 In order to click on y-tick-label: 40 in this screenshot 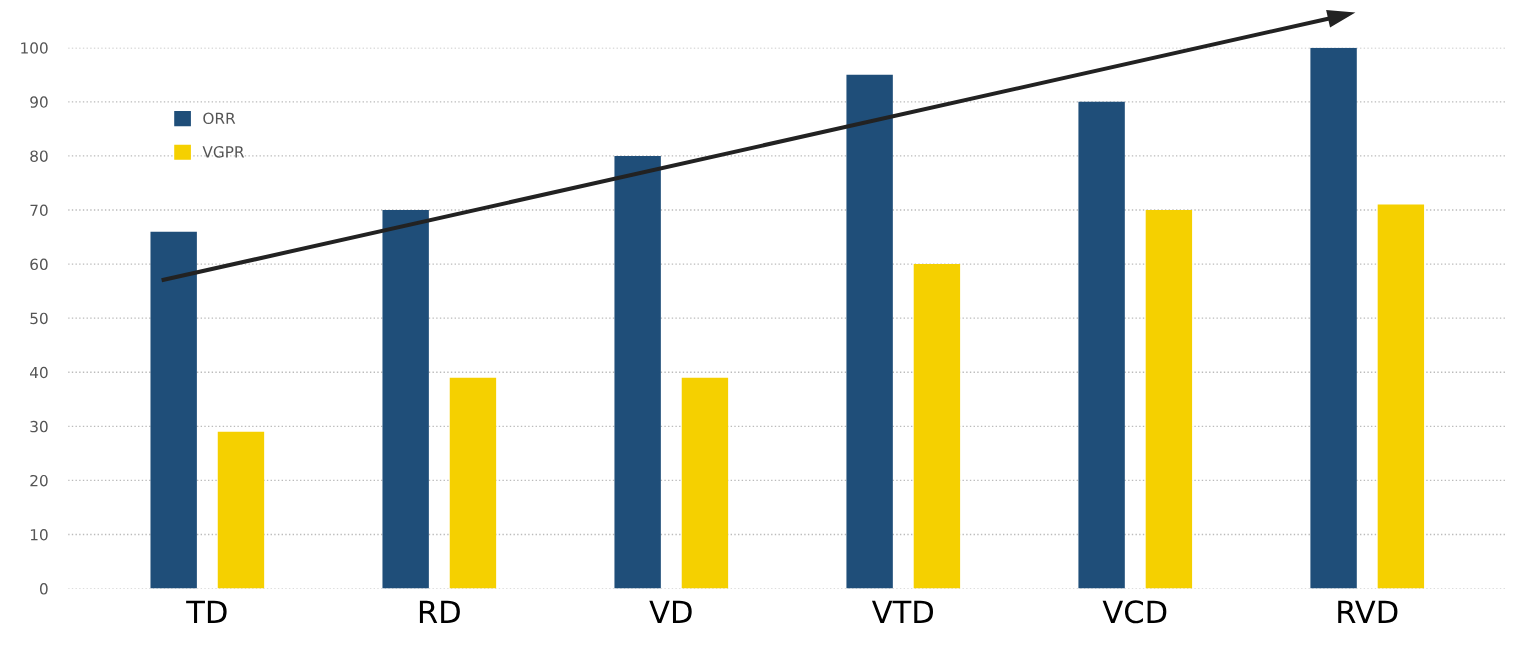, I will do `click(38, 372)`.